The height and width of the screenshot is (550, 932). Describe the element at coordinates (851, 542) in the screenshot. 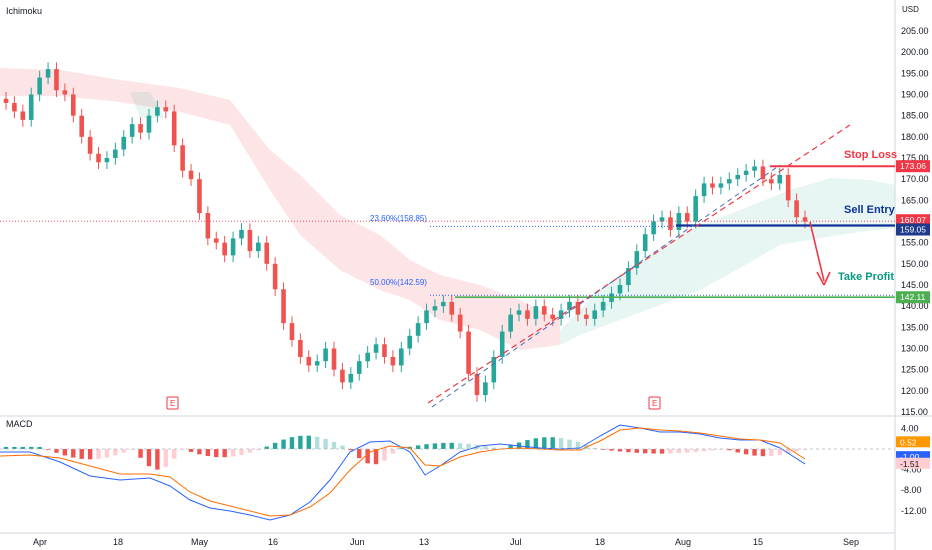

I see `time-tick-label: Sep` at that location.